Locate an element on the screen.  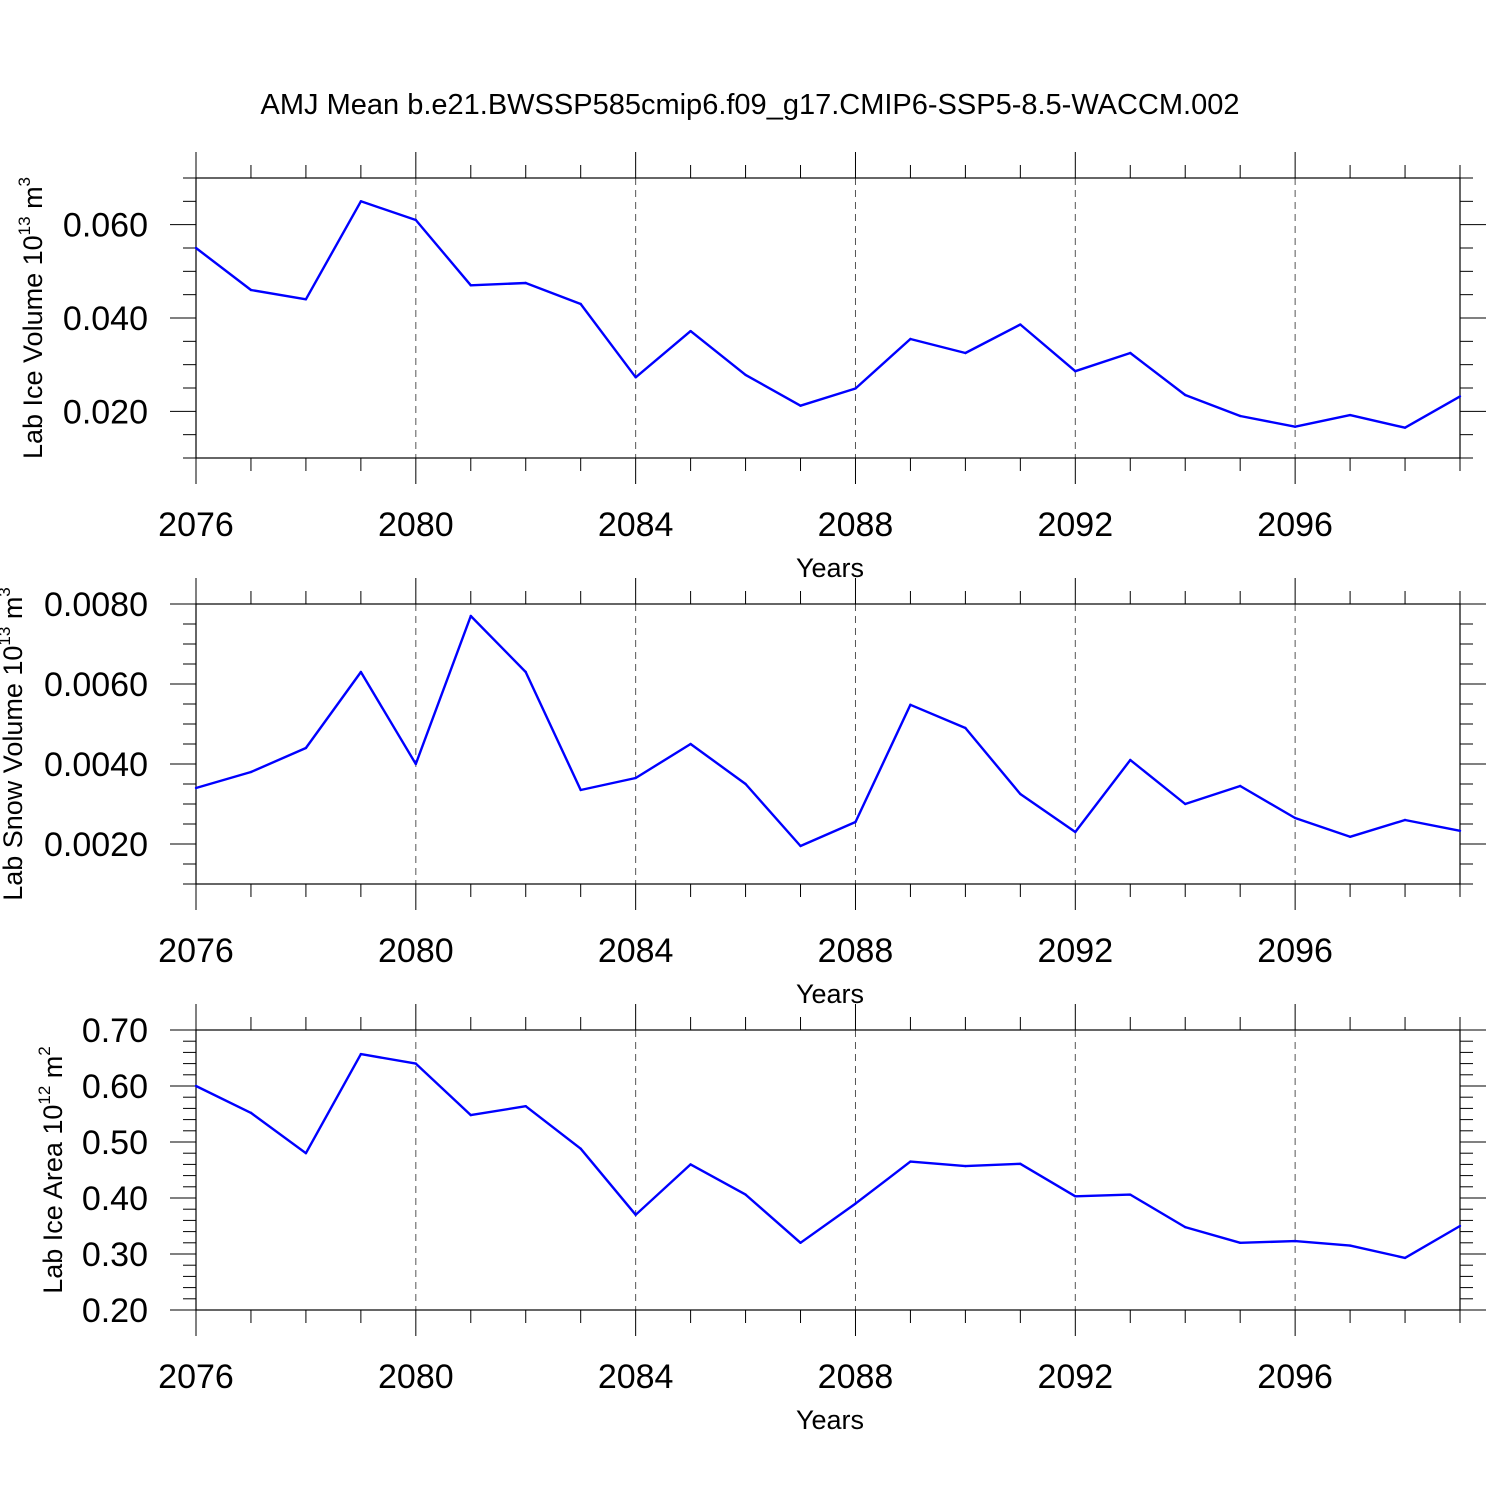
y-axis-label-text: Lab Ice Volume 10 is located at coordinates (33, 347).